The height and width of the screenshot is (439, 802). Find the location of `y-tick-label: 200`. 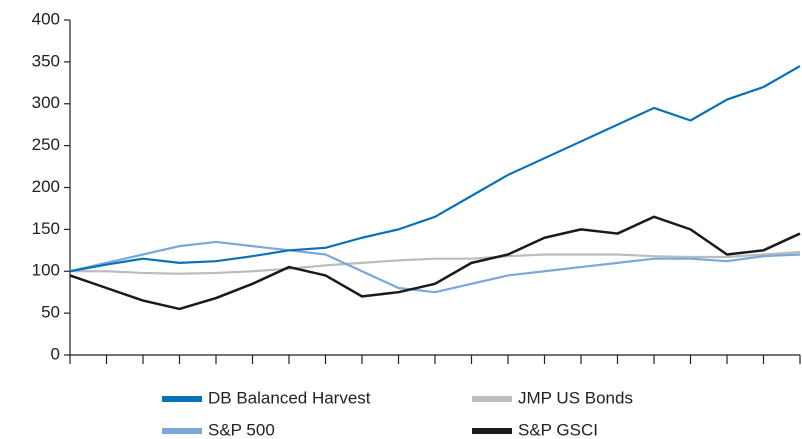

y-tick-label: 200 is located at coordinates (46, 186).